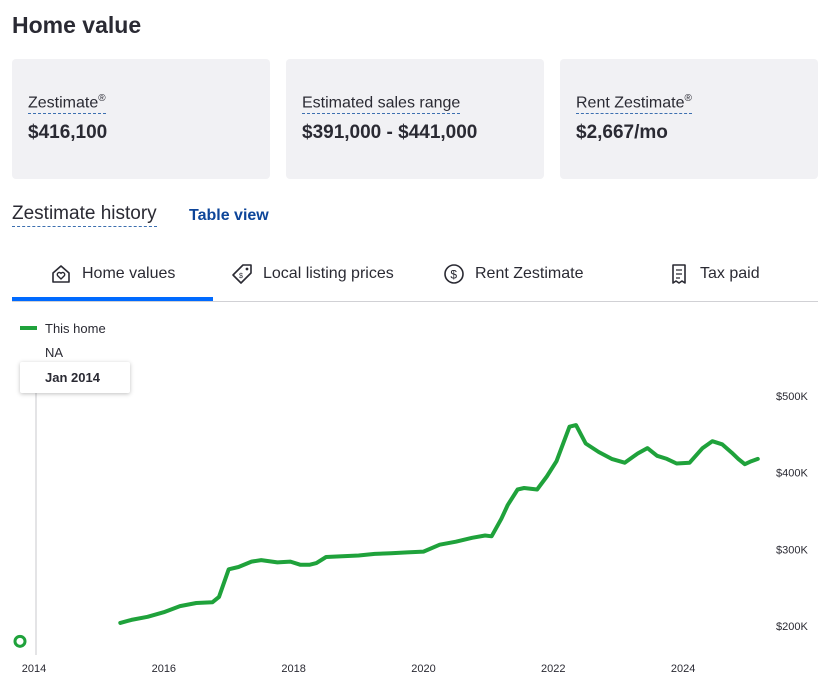 This screenshot has width=835, height=700. I want to click on home-heart-icon, so click(61, 273).